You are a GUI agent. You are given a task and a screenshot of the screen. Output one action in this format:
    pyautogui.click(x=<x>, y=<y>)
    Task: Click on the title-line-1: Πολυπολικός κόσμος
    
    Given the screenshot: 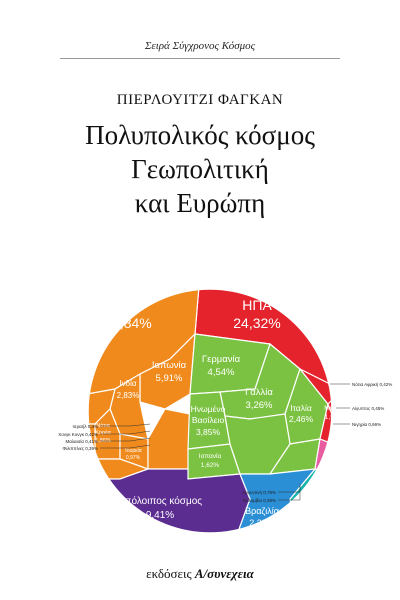 What is the action you would take?
    pyautogui.click(x=200, y=135)
    